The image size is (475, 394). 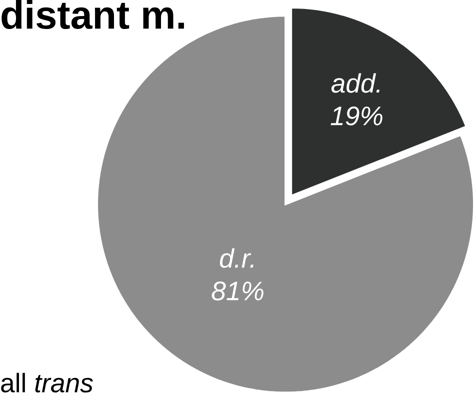 What do you see at coordinates (355, 83) in the screenshot?
I see `slice-label: add.` at bounding box center [355, 83].